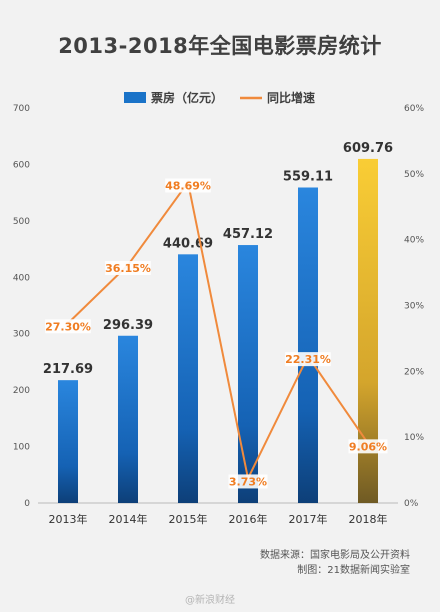  What do you see at coordinates (21, 278) in the screenshot?
I see `y-left-tick-label: 400` at bounding box center [21, 278].